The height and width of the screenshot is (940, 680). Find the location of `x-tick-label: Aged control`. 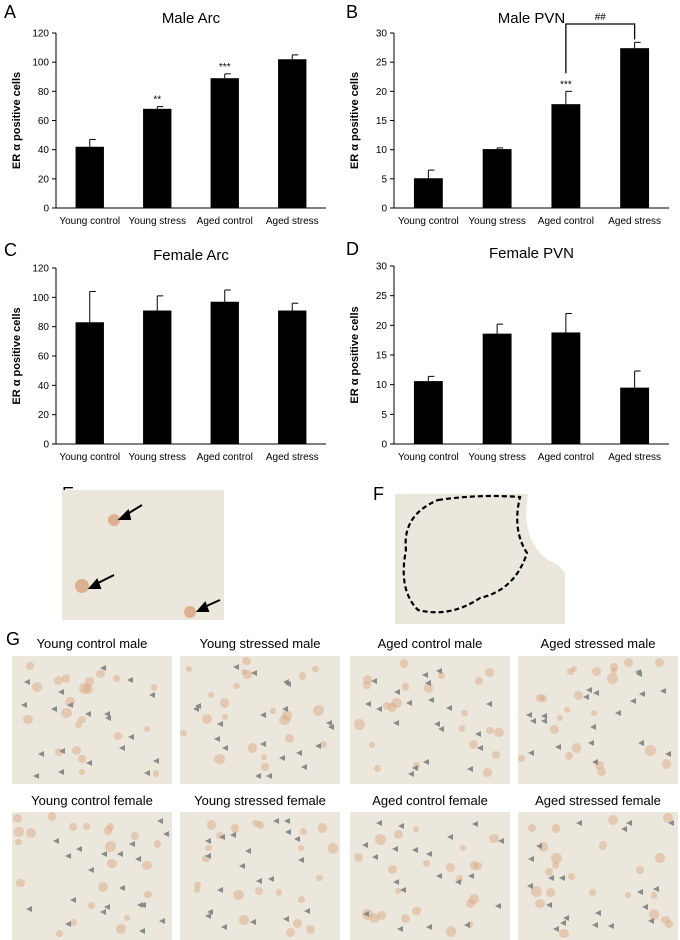

x-tick-label: Aged control is located at coordinates (225, 457).